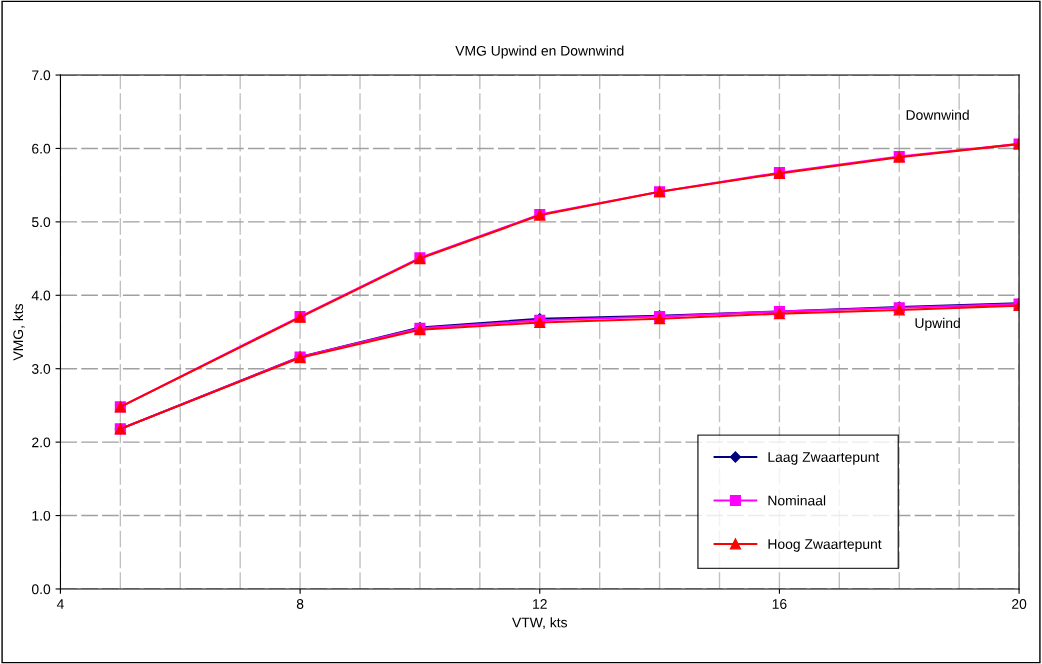 Image resolution: width=1042 pixels, height=664 pixels. Describe the element at coordinates (60, 604) in the screenshot. I see `x-tick-label: 4` at that location.